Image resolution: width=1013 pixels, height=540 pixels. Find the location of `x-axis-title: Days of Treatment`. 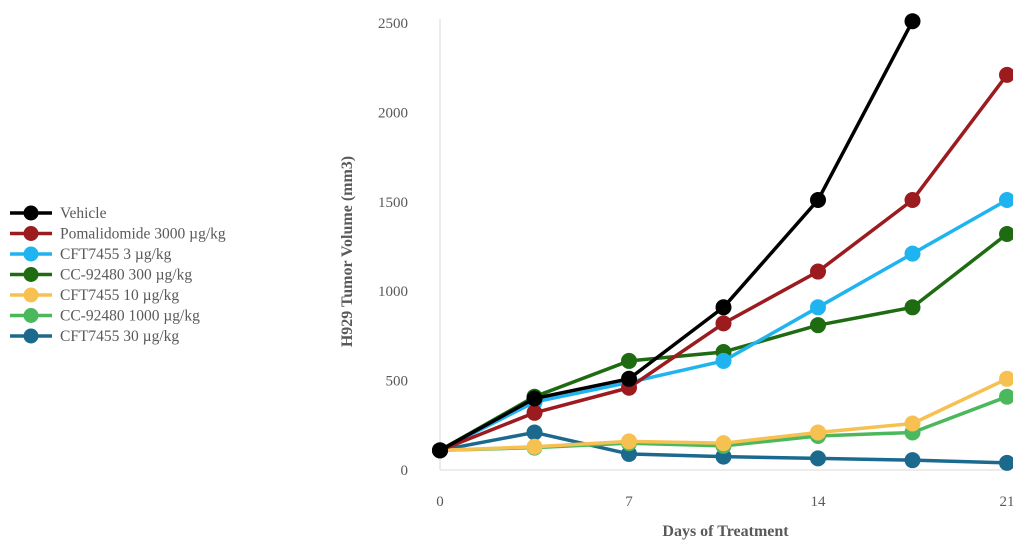

x-axis-title: Days of Treatment is located at coordinates (725, 531).